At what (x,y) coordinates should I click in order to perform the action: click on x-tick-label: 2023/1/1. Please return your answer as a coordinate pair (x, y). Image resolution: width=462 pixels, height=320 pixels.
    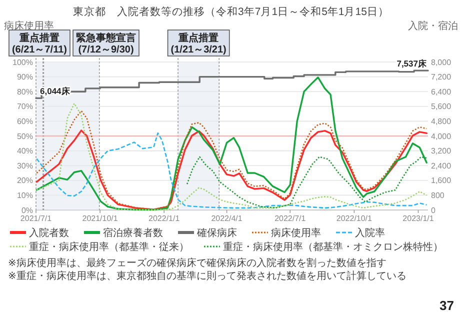
    Looking at the image, I should click on (418, 218).